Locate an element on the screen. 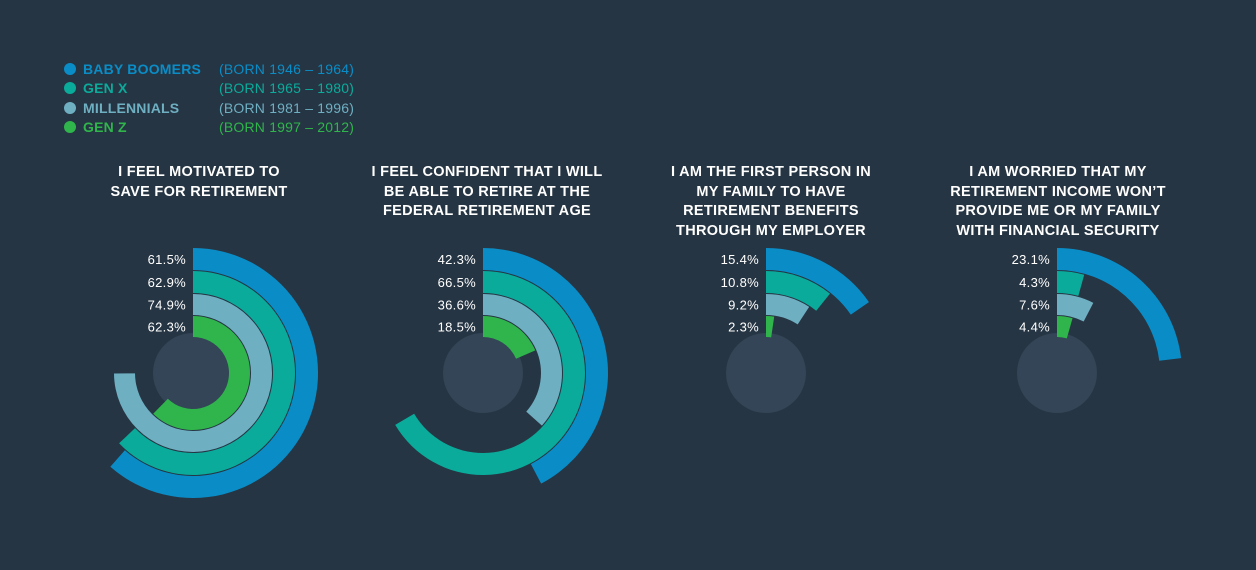  legend-name: BABY BOOMERS is located at coordinates (142, 68).